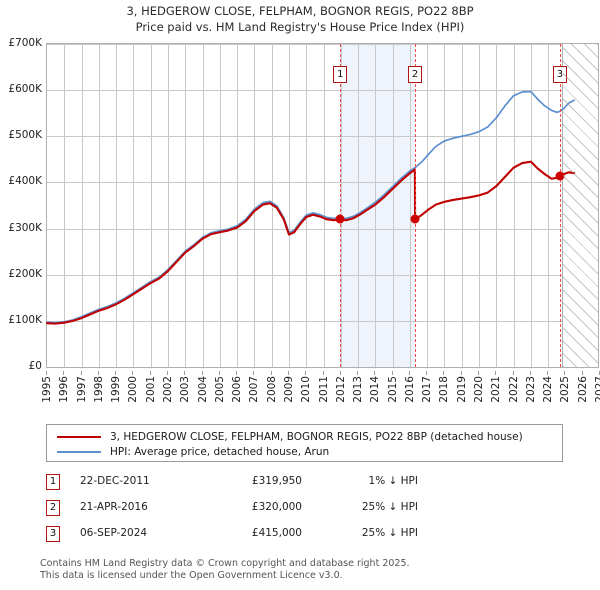 Image resolution: width=600 pixels, height=590 pixels. Describe the element at coordinates (415, 74) in the screenshot. I see `transaction-marker-badge: 2` at that location.